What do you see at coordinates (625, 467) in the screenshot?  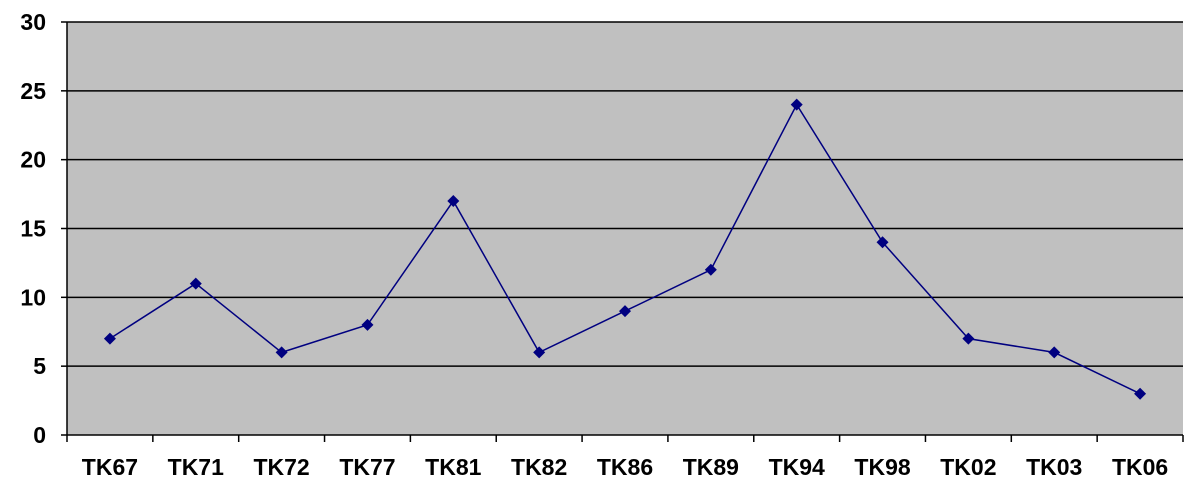 I see `x-tick-label: TK86` at bounding box center [625, 467].